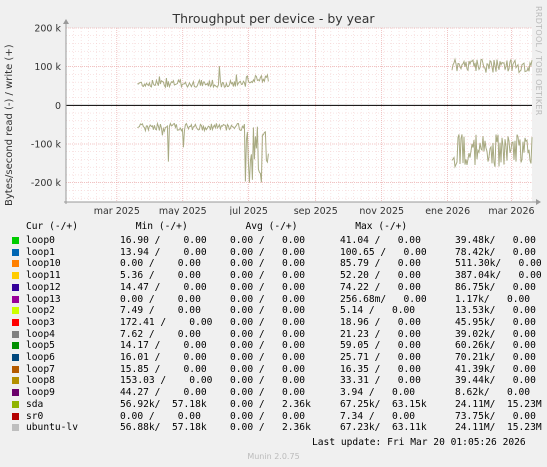 The width and height of the screenshot is (547, 467). Describe the element at coordinates (511, 210) in the screenshot. I see `x-tick-label: mar 2026` at that location.